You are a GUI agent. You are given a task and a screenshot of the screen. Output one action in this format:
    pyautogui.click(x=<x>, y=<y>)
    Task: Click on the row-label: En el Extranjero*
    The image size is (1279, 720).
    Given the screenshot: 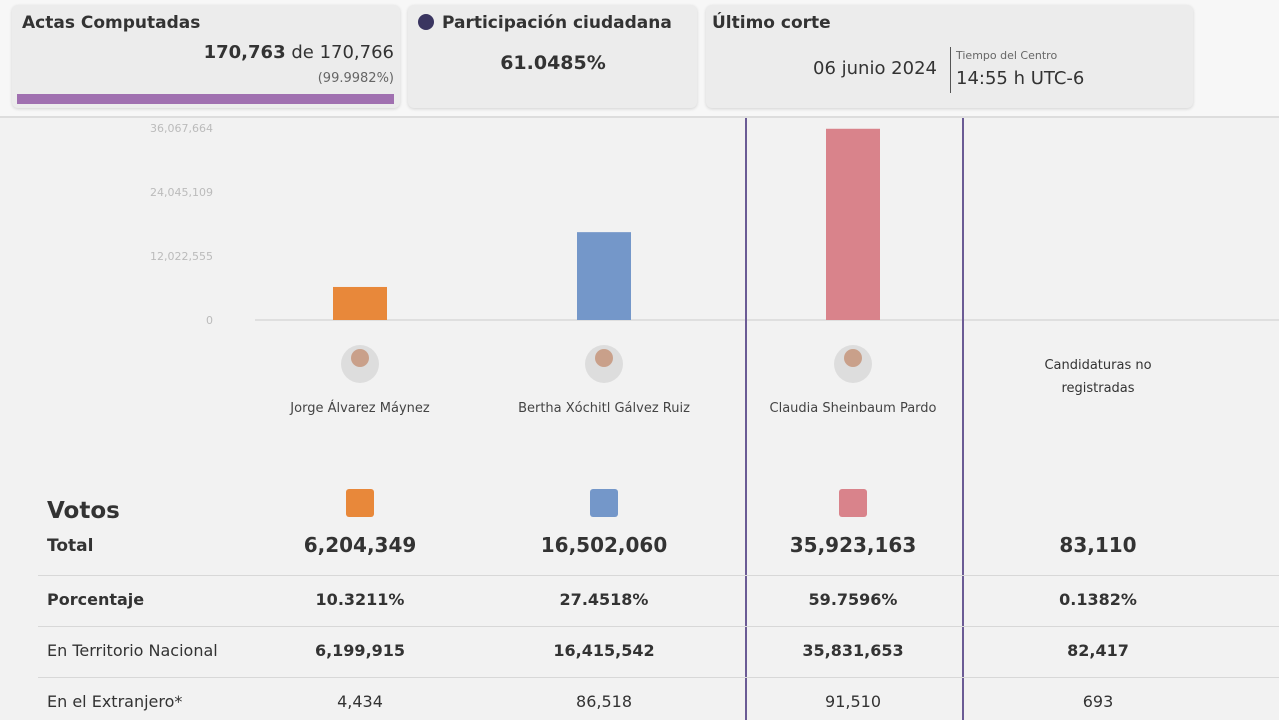 What is the action you would take?
    pyautogui.click(x=115, y=701)
    